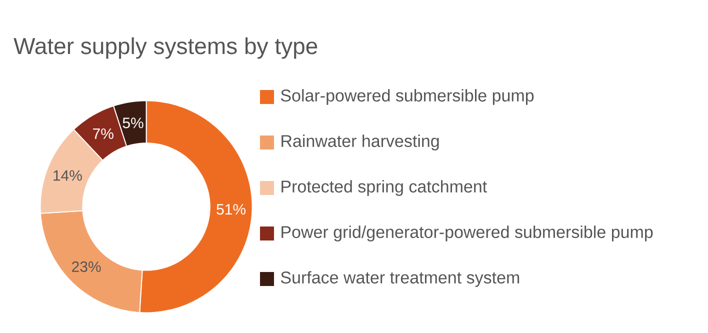  Describe the element at coordinates (467, 234) in the screenshot. I see `legend-label: Power grid/generator-powered submersible pump` at that location.